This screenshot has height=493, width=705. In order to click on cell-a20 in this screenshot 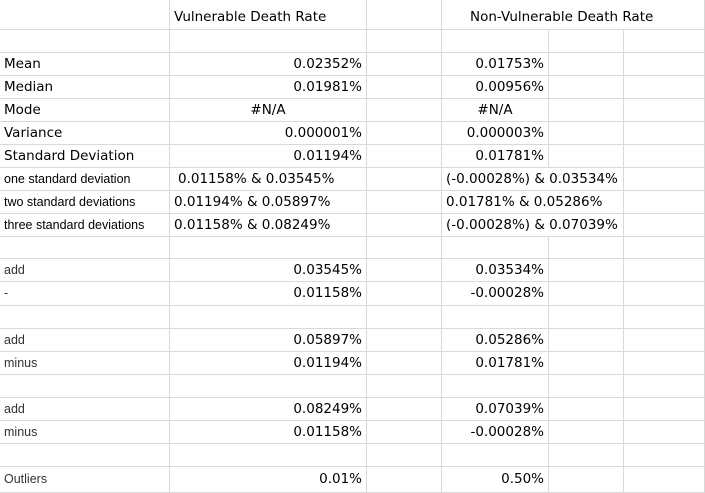, I will do `click(85, 455)`.